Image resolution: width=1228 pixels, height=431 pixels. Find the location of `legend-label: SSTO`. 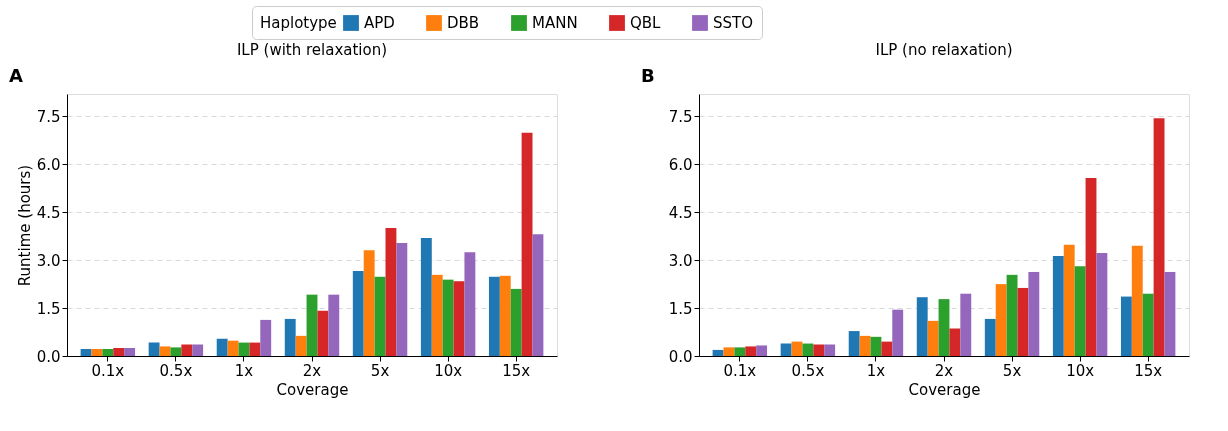

legend-label: SSTO is located at coordinates (733, 23).